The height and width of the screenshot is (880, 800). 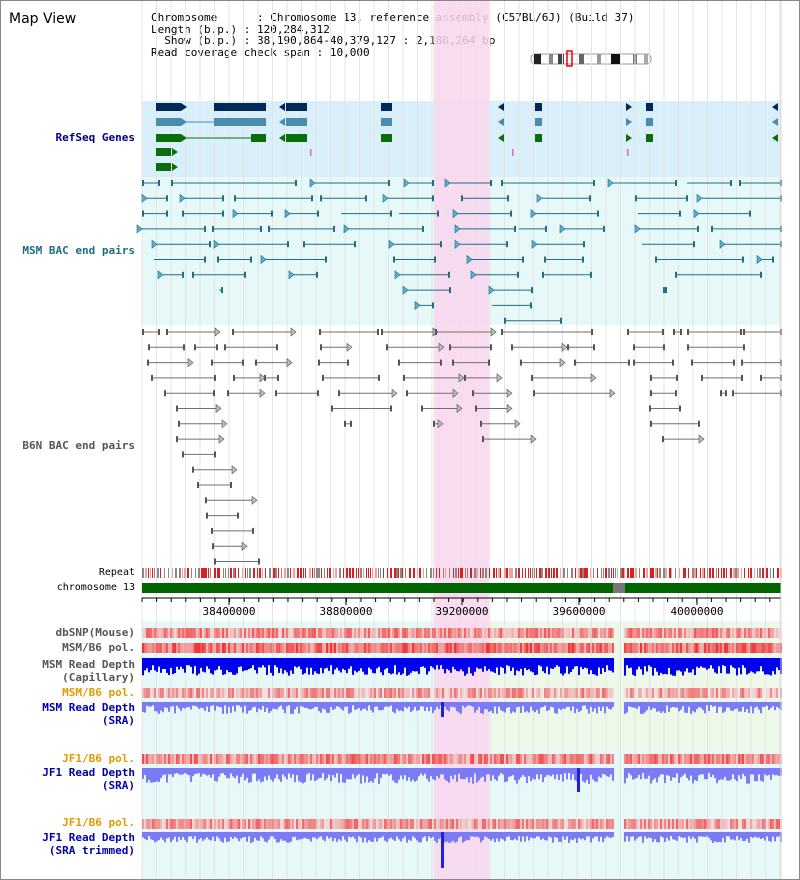 I want to click on track-label-b6n-bac: B6N BAC end pairs, so click(x=78, y=445).